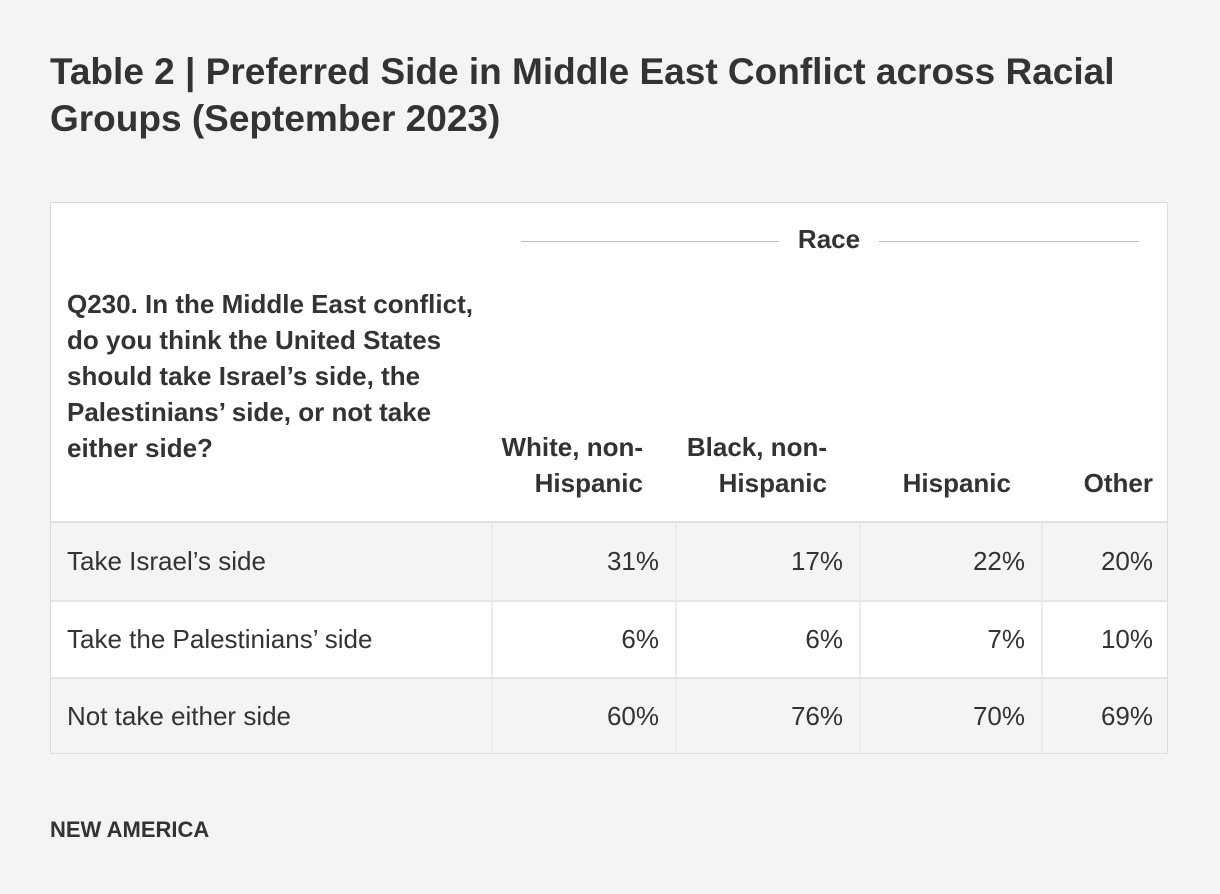 This screenshot has width=1220, height=894. What do you see at coordinates (650, 241) in the screenshot?
I see `spanner-line-left` at bounding box center [650, 241].